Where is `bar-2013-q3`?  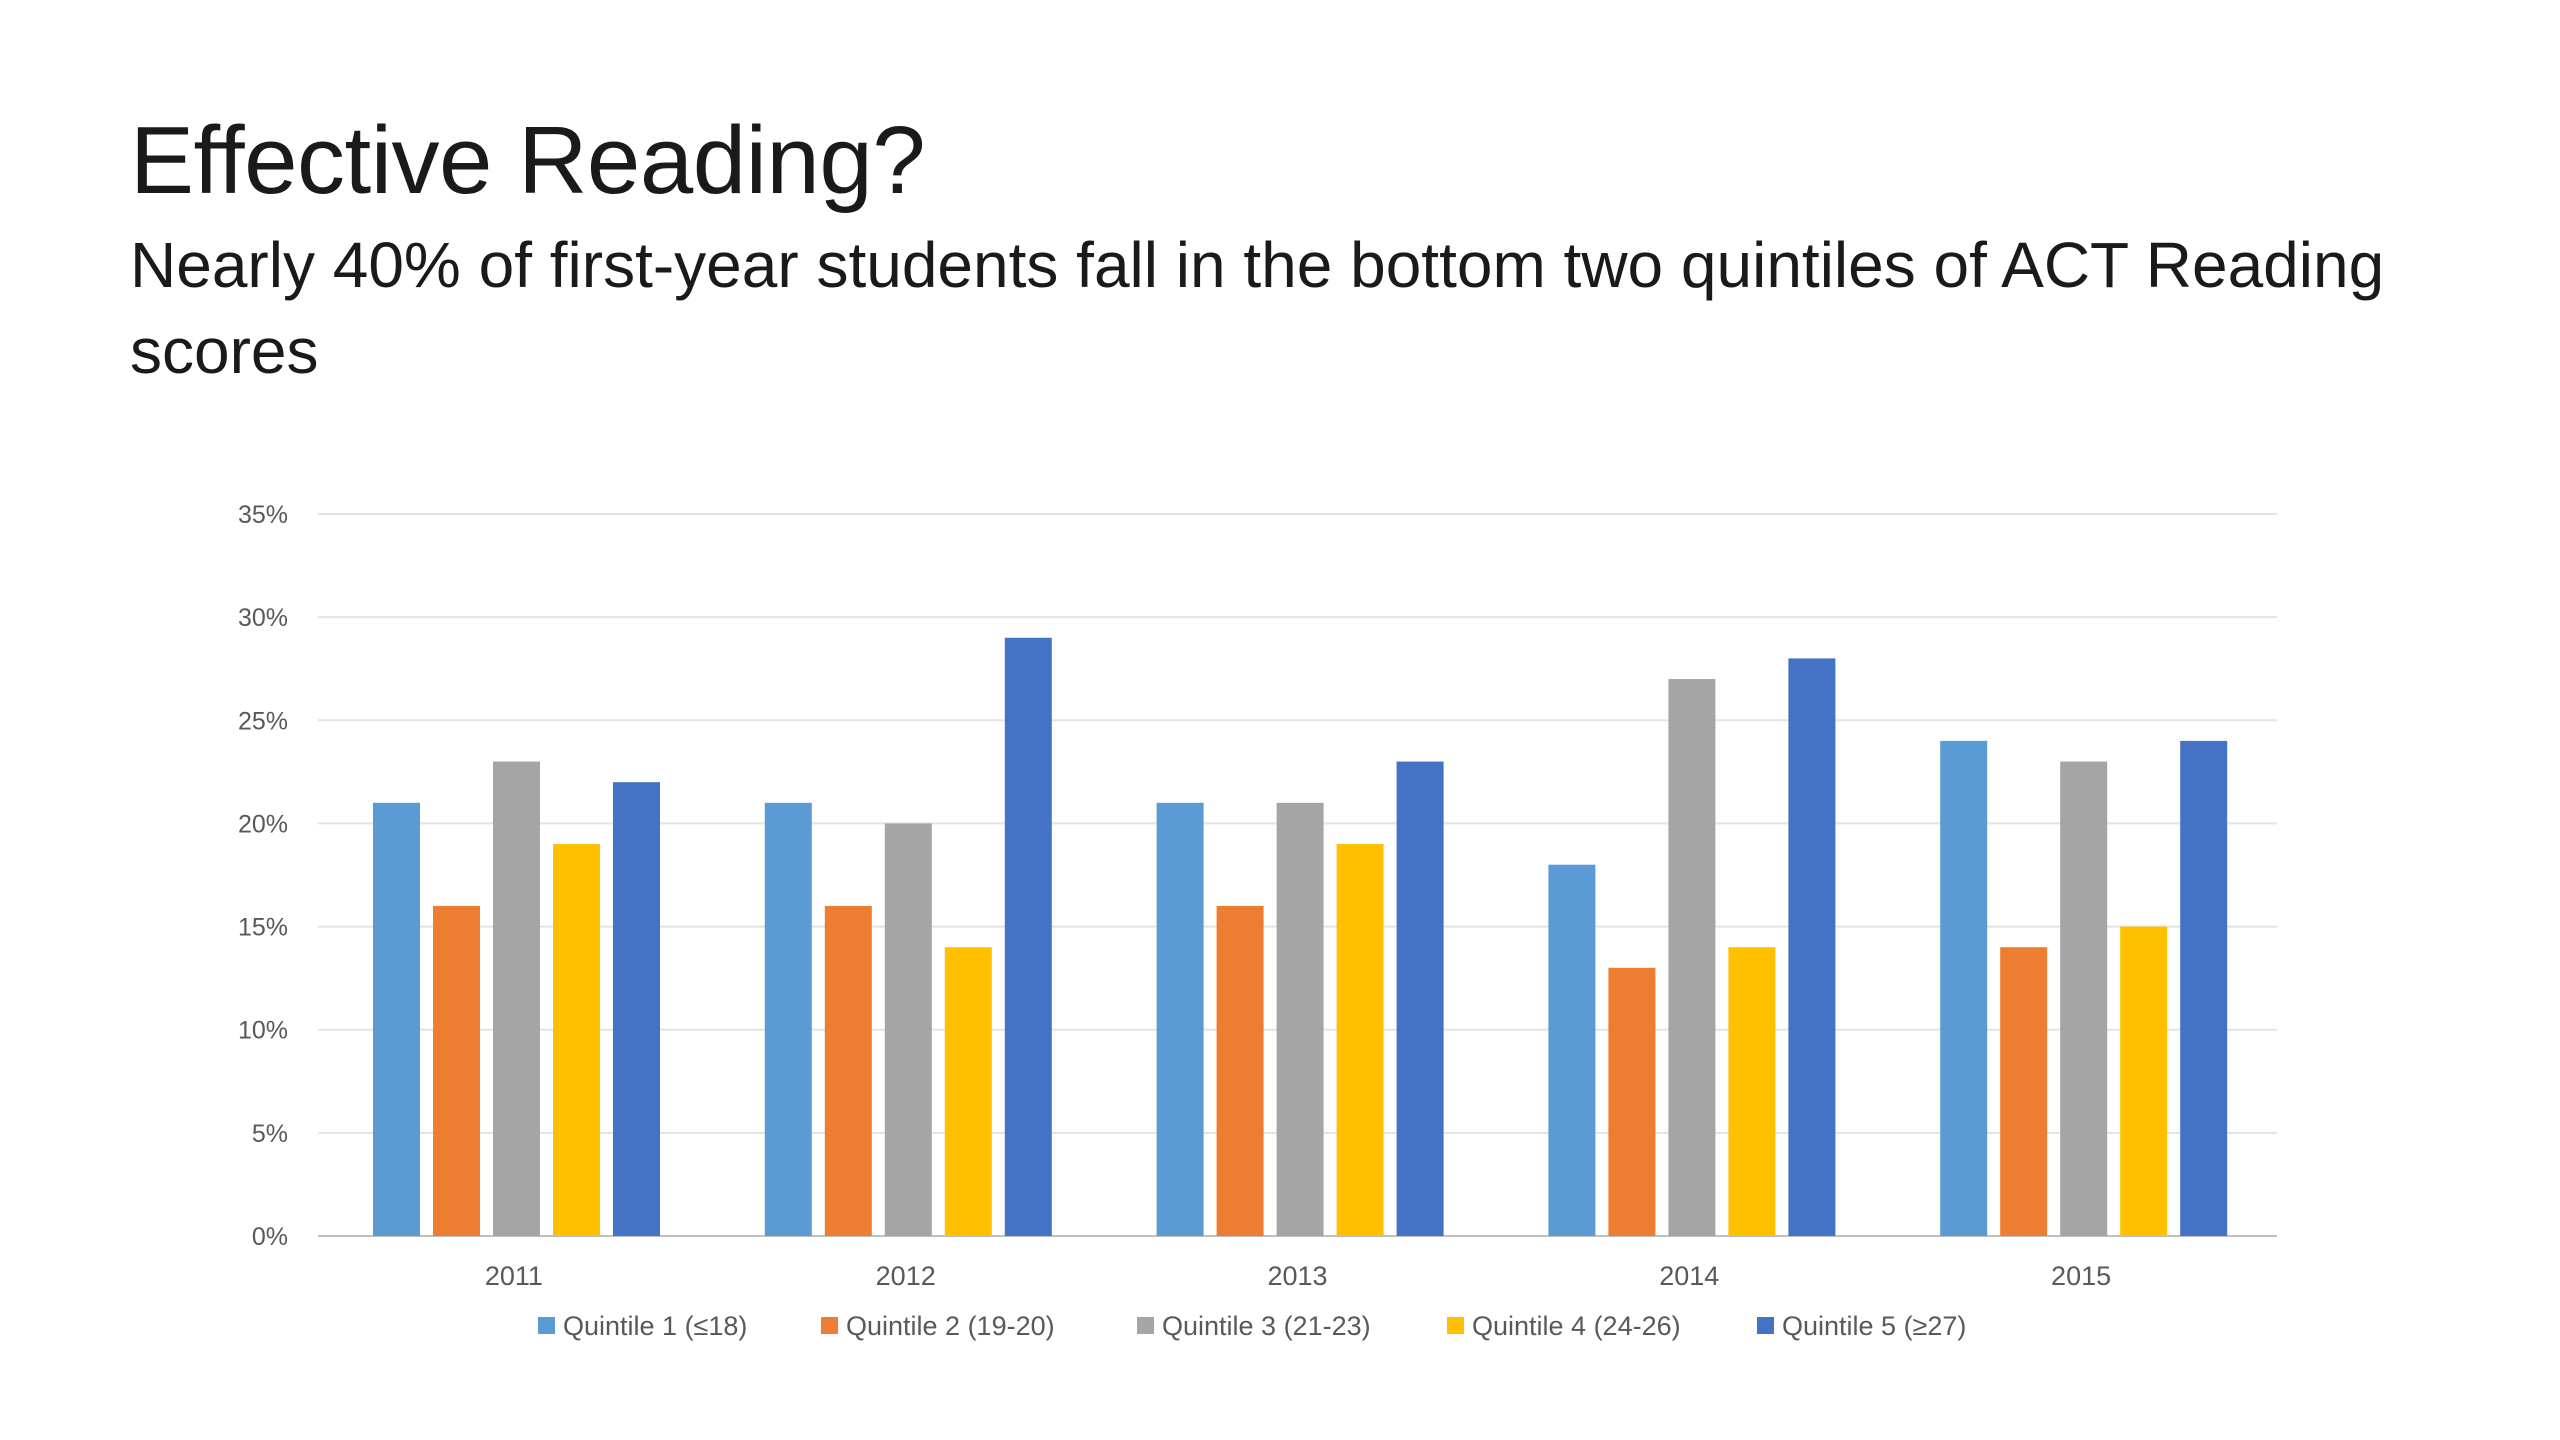
bar-2013-q3 is located at coordinates (1300, 1019).